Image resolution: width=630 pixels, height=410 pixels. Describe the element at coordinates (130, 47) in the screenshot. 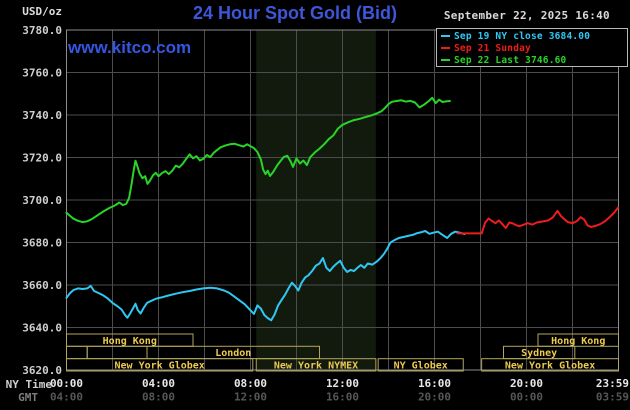

I see `kitco-watermark-link: www.kitco.com` at that location.